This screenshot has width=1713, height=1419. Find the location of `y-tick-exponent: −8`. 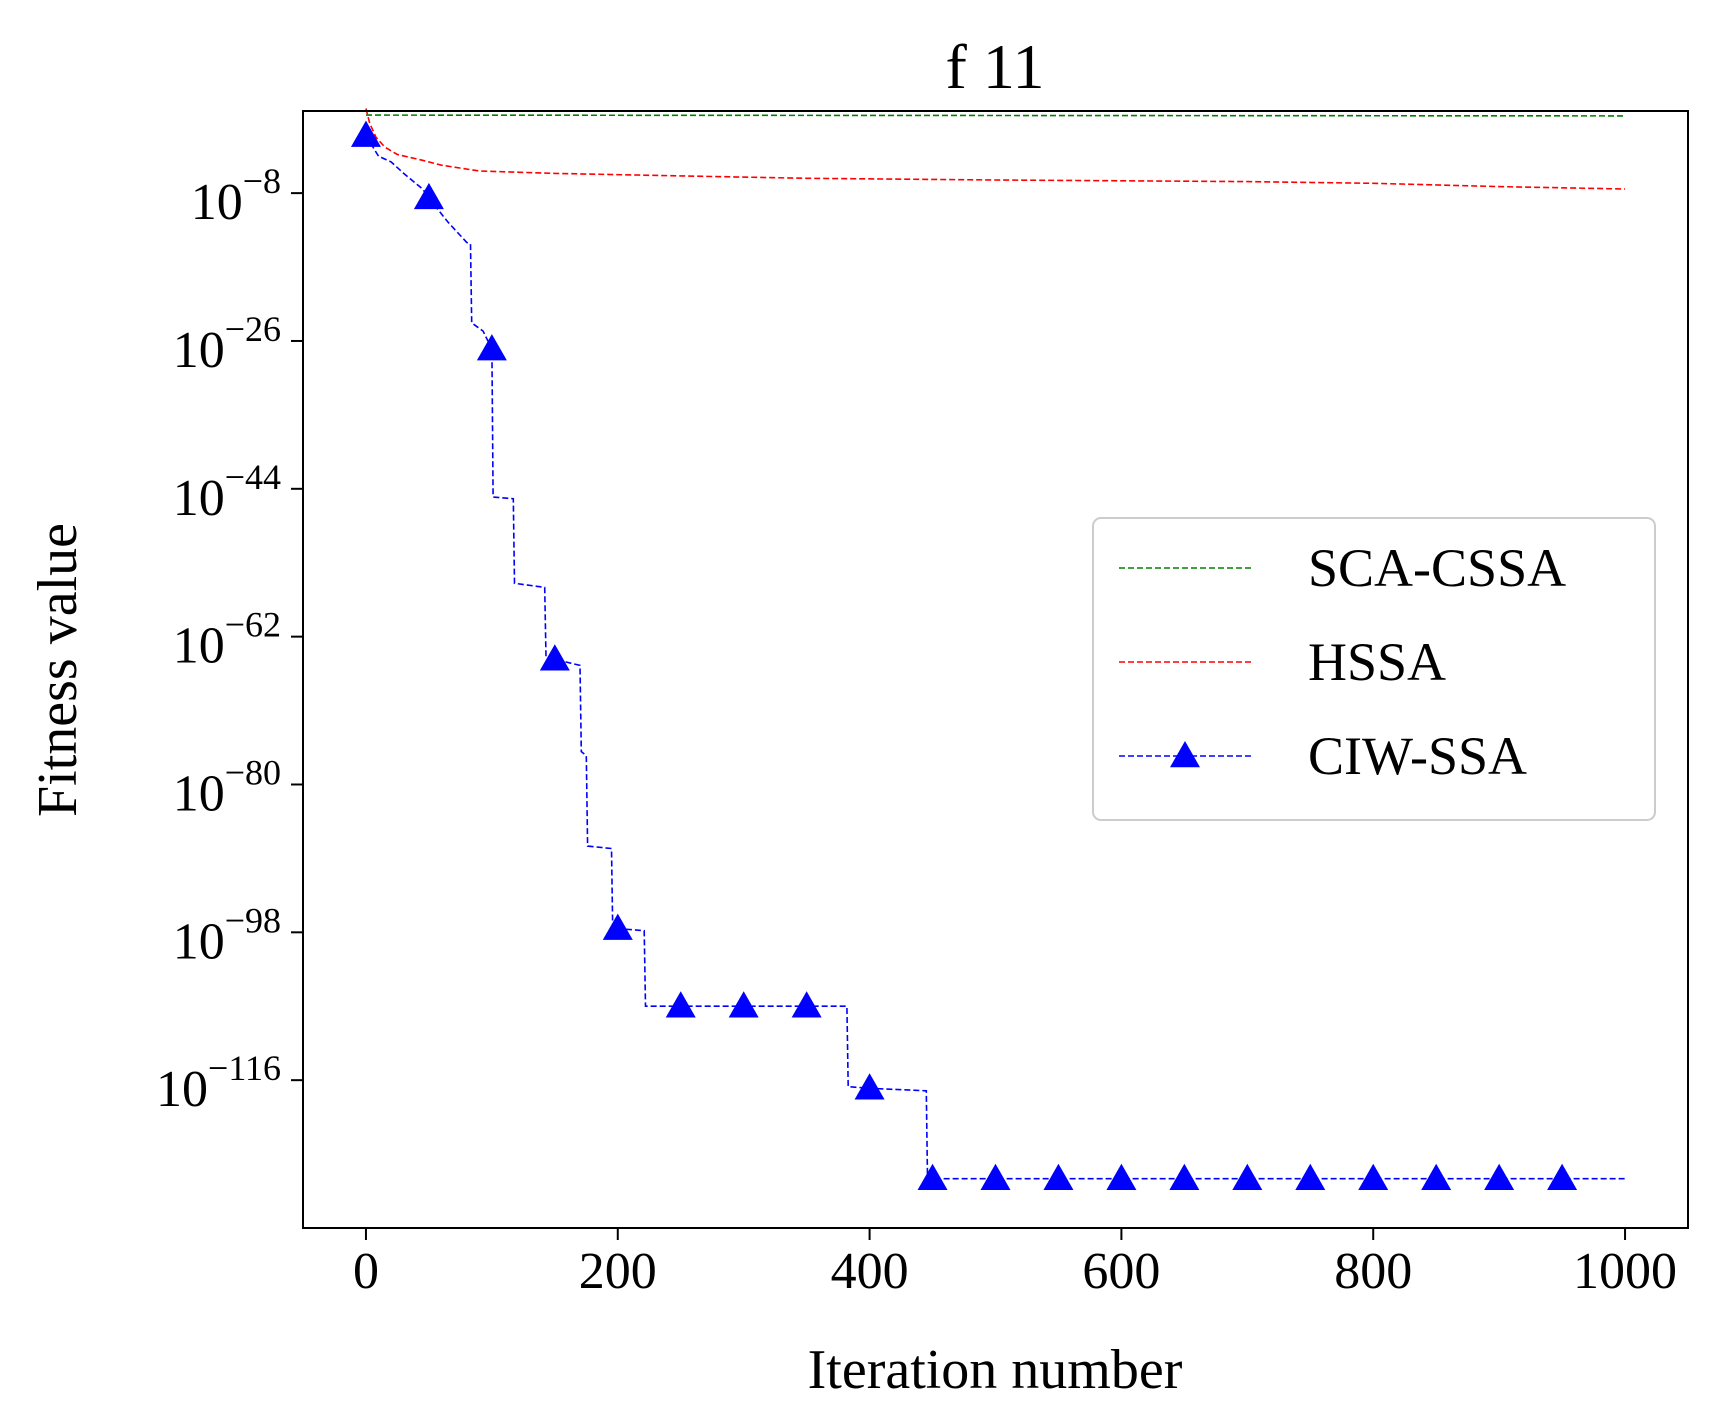

y-tick-exponent: −8 is located at coordinates (262, 181).